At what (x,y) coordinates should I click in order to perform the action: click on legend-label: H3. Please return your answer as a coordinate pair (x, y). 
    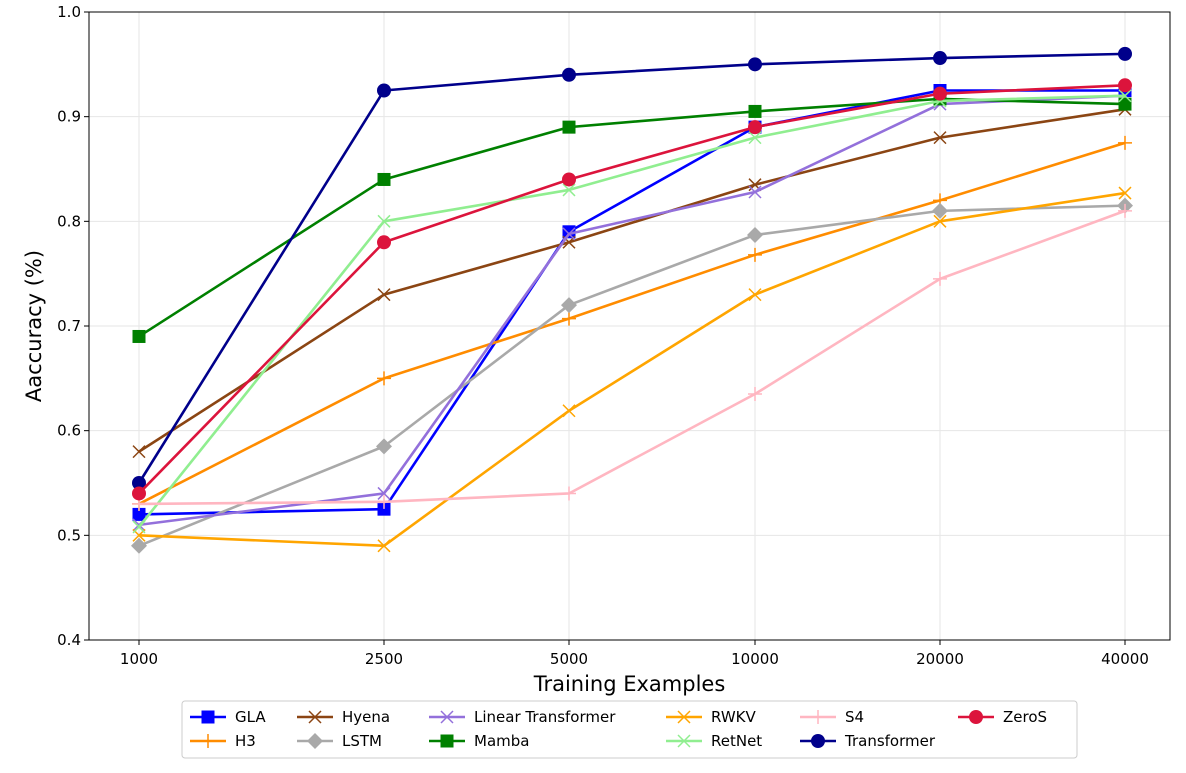
    Looking at the image, I should click on (245, 741).